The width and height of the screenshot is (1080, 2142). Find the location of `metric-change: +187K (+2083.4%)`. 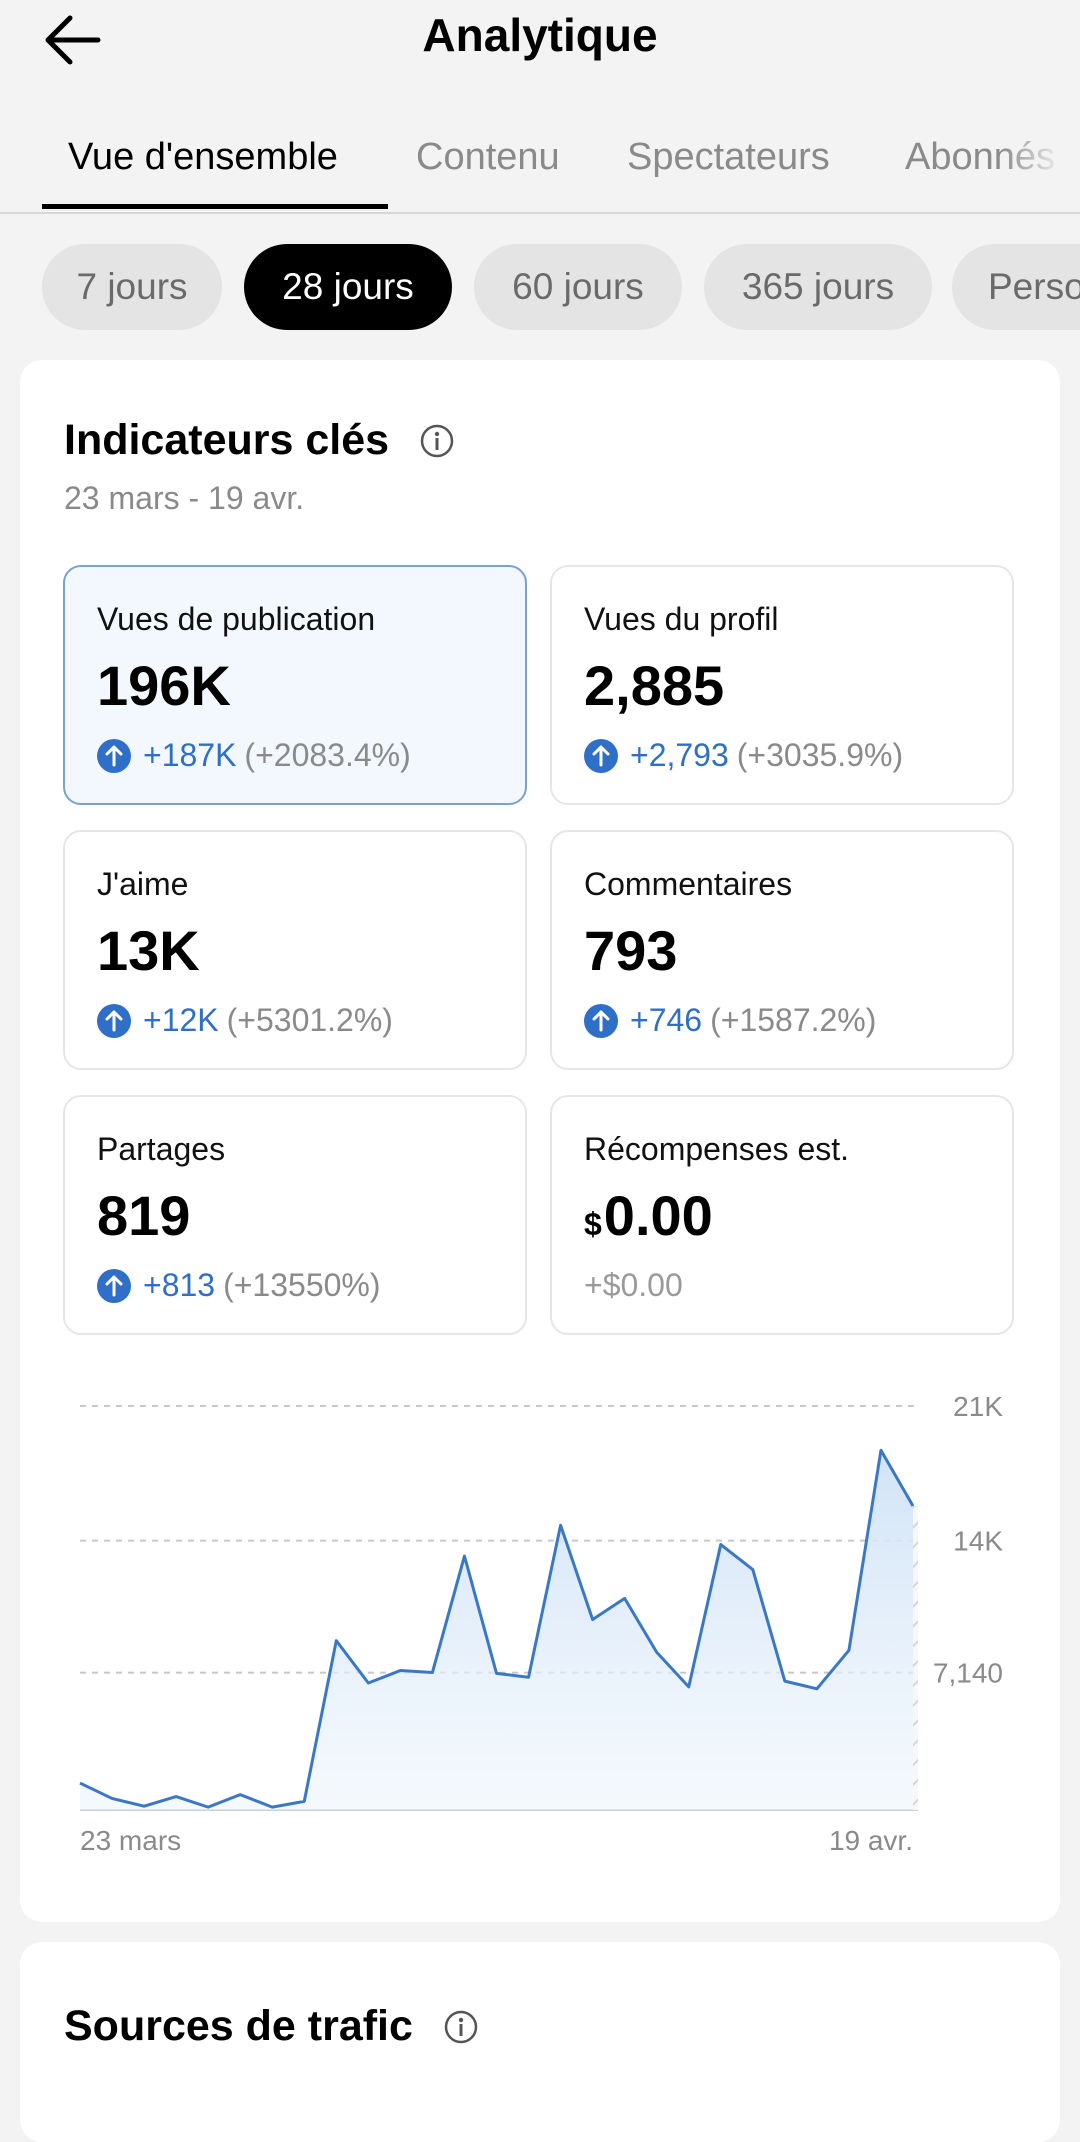

metric-change: +187K (+2083.4%) is located at coordinates (254, 755).